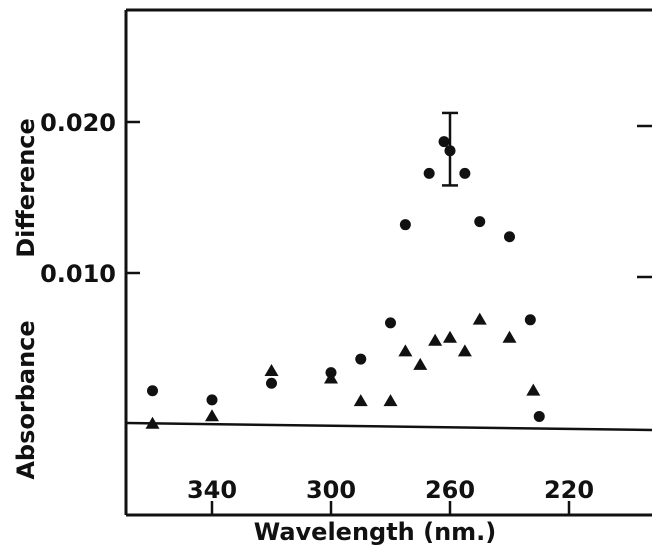  I want to click on x-tick-label: 340, so click(212, 490).